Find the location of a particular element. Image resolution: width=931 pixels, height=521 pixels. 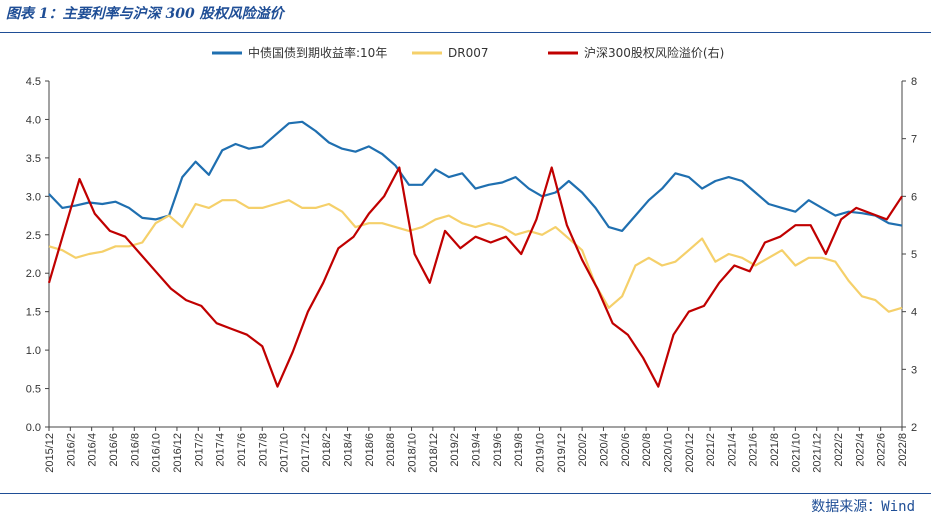

x-tick-label: 2020/12 is located at coordinates (690, 453).